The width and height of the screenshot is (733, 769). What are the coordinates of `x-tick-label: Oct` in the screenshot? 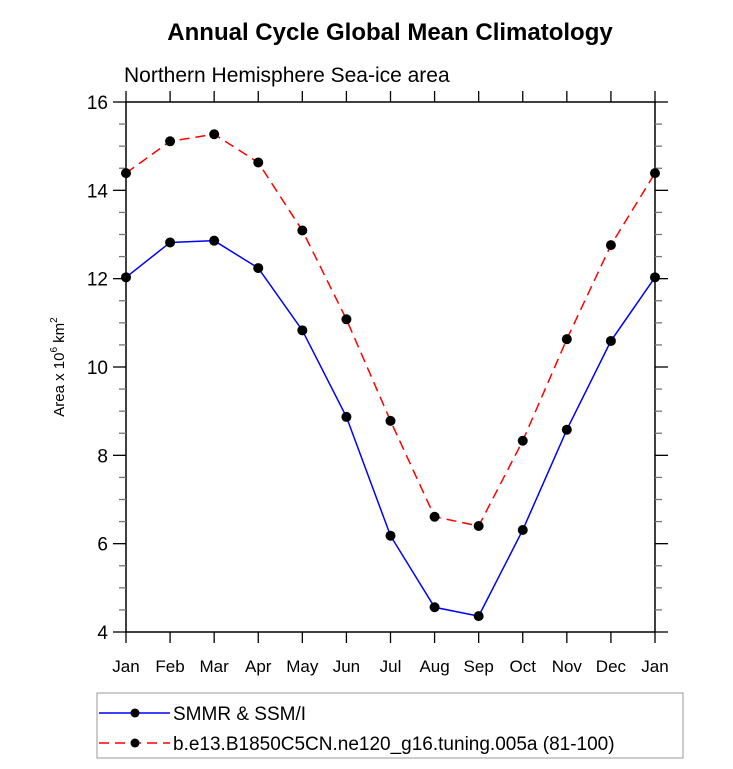 It's located at (523, 666).